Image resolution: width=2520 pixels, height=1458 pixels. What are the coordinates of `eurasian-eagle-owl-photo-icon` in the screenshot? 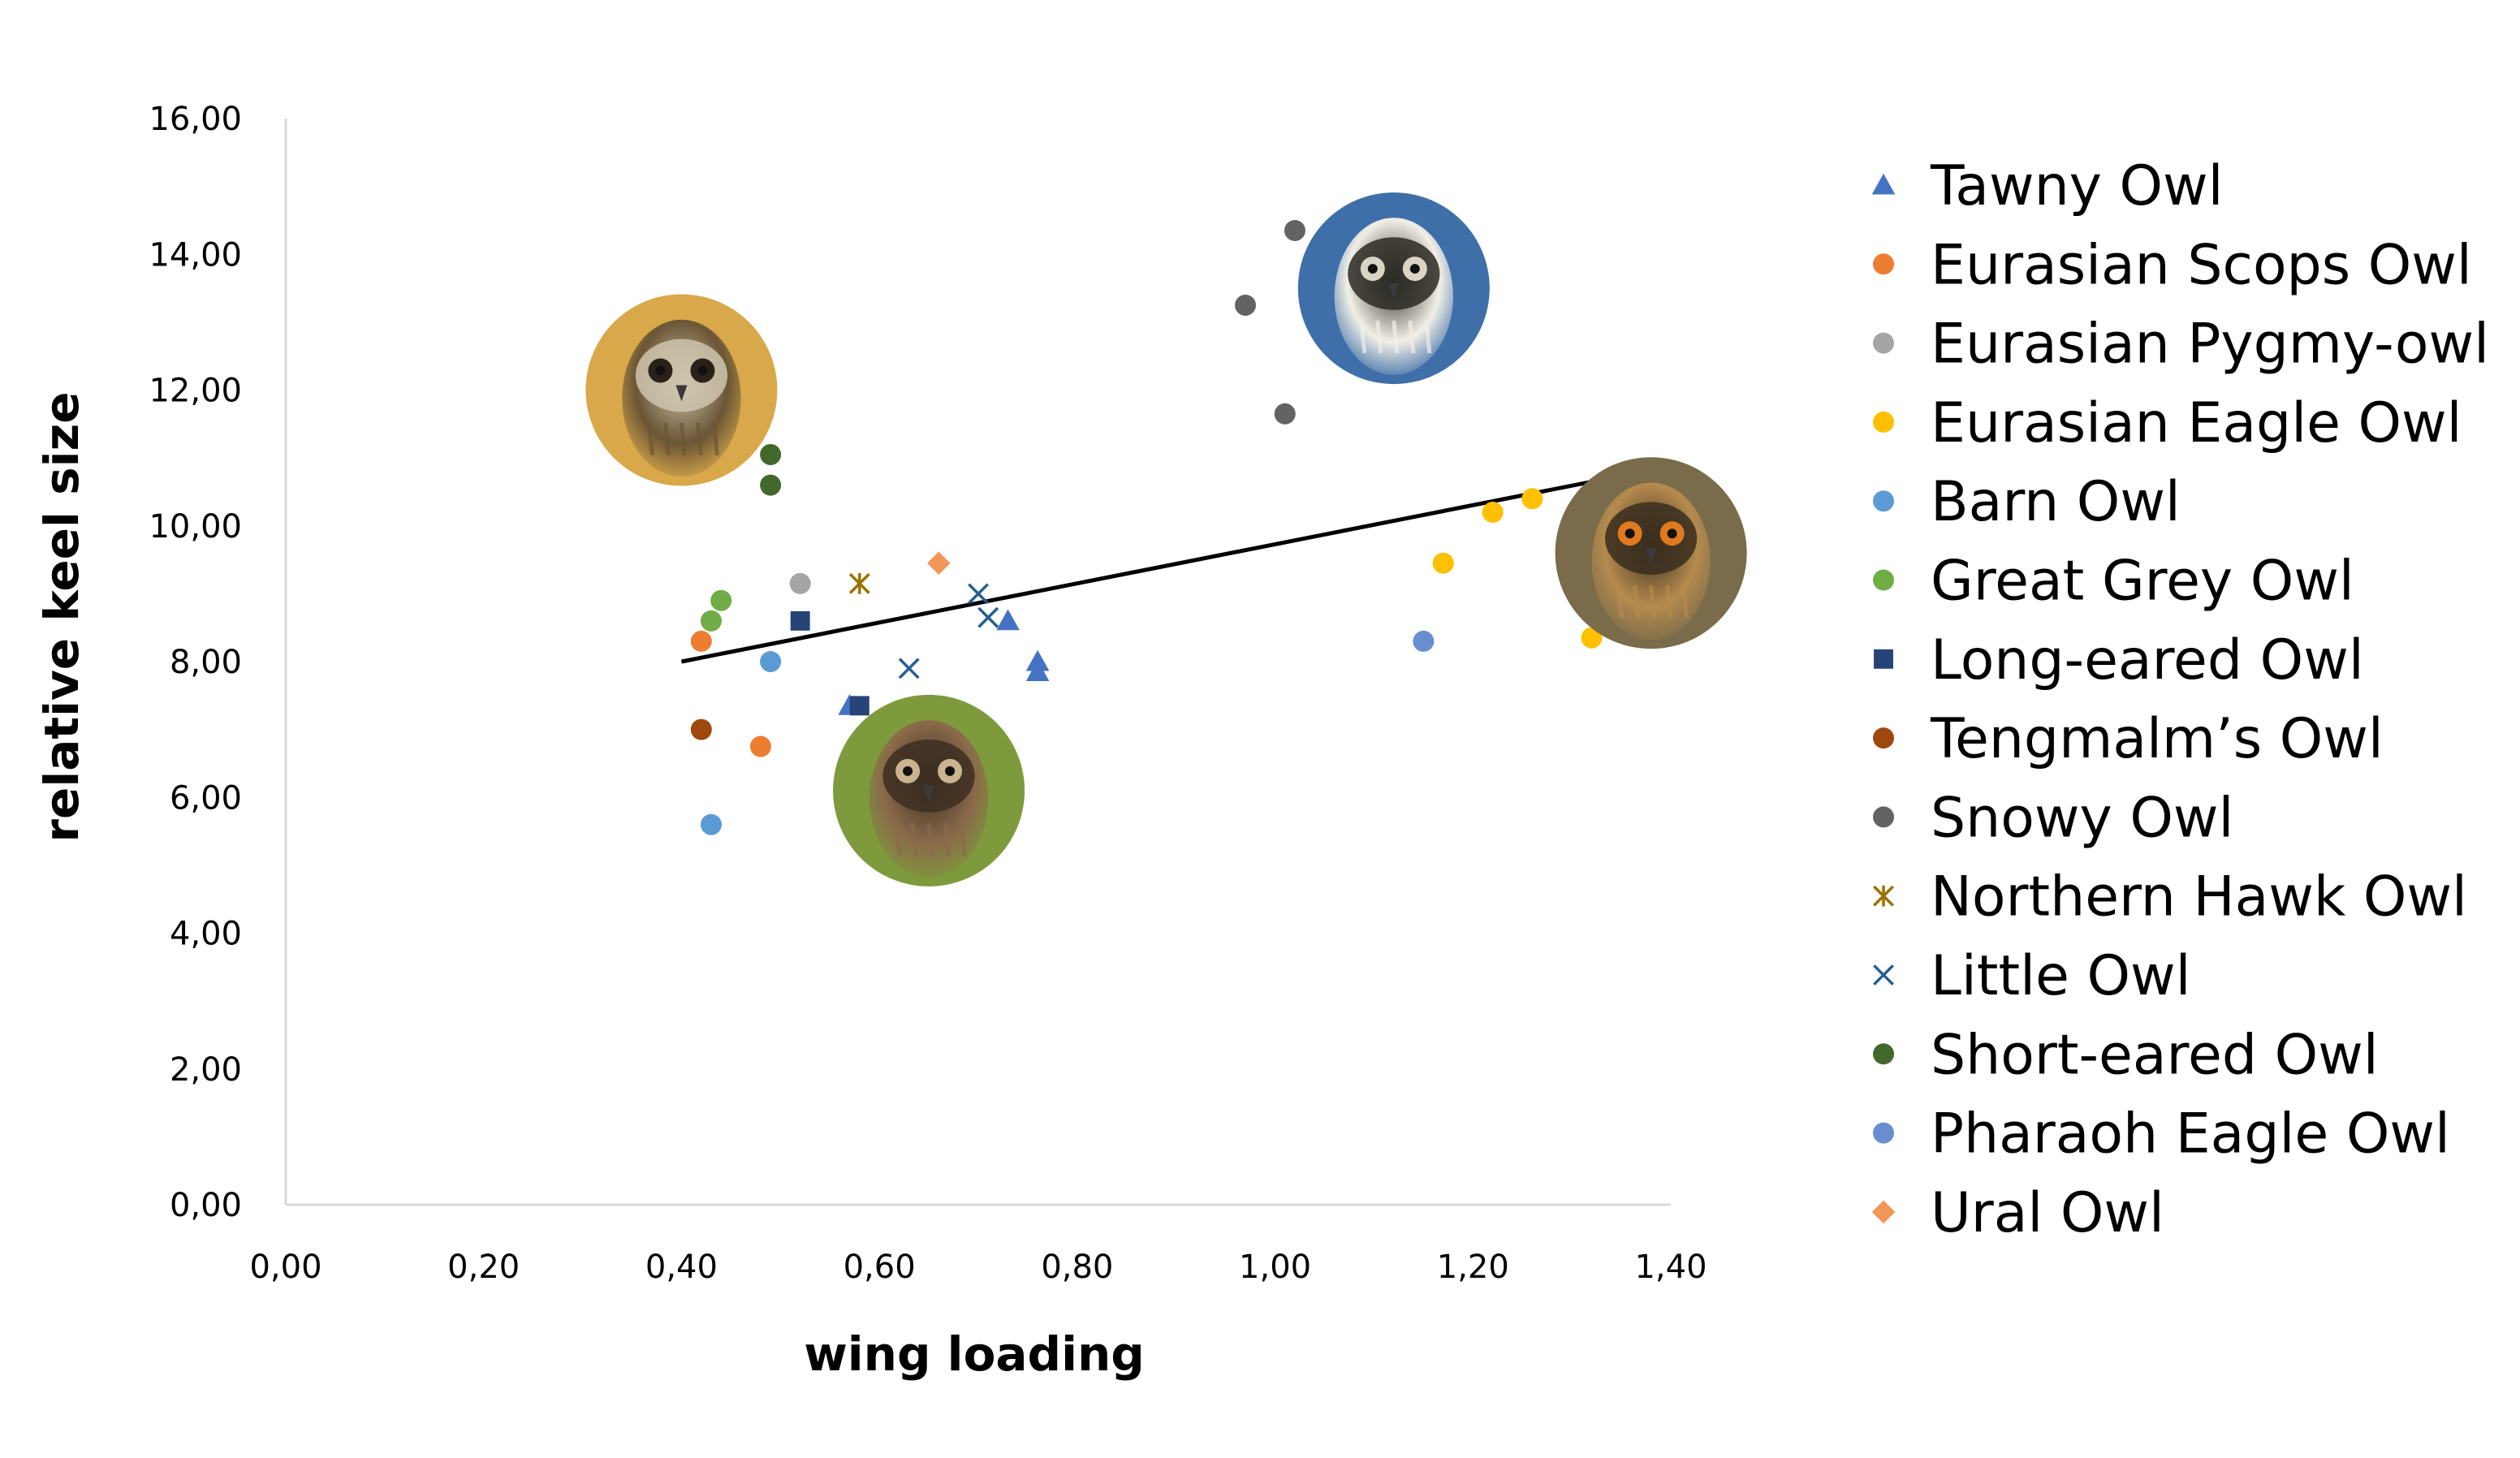 It's located at (1651, 553).